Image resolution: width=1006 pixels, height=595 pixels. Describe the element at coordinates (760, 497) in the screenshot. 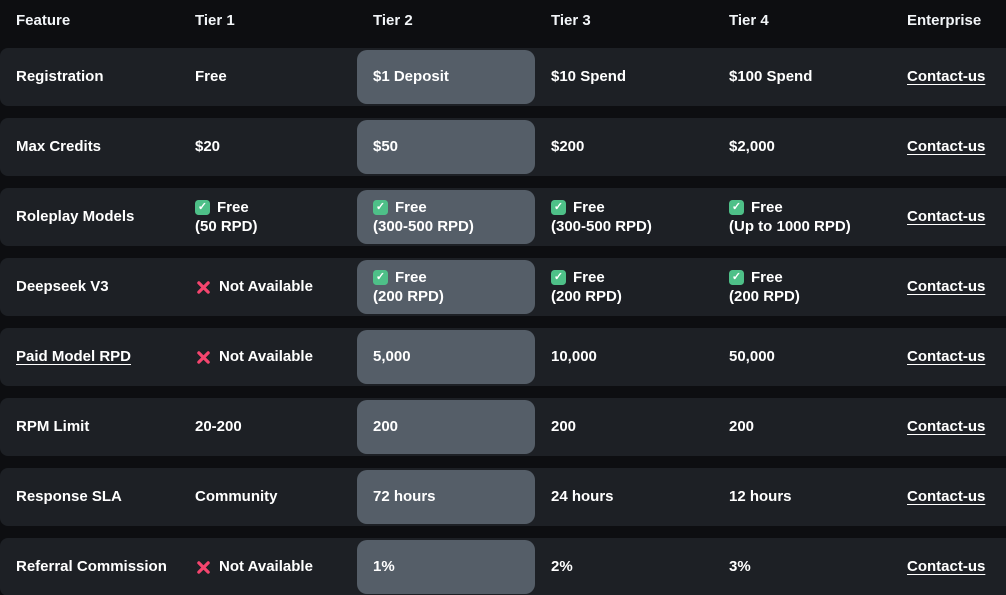

I see `cell-value: 12 hours` at that location.